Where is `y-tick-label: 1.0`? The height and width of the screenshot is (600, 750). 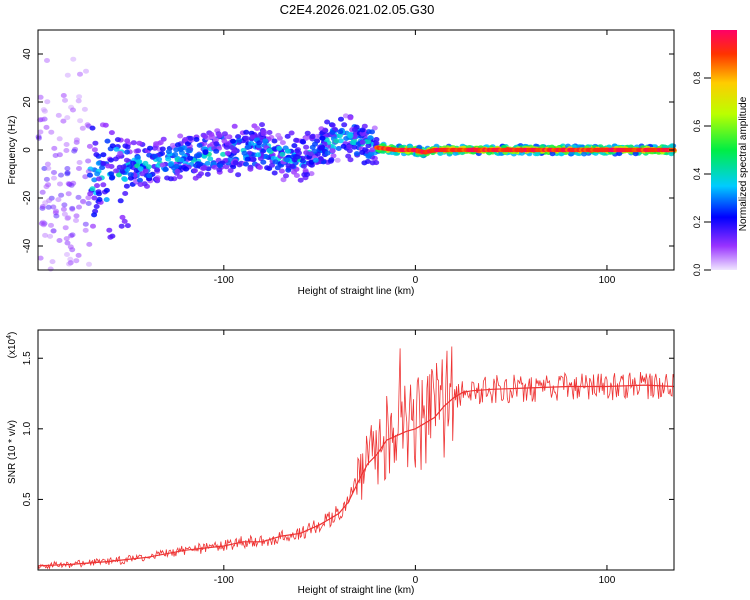
y-tick-label: 1.0 is located at coordinates (27, 428).